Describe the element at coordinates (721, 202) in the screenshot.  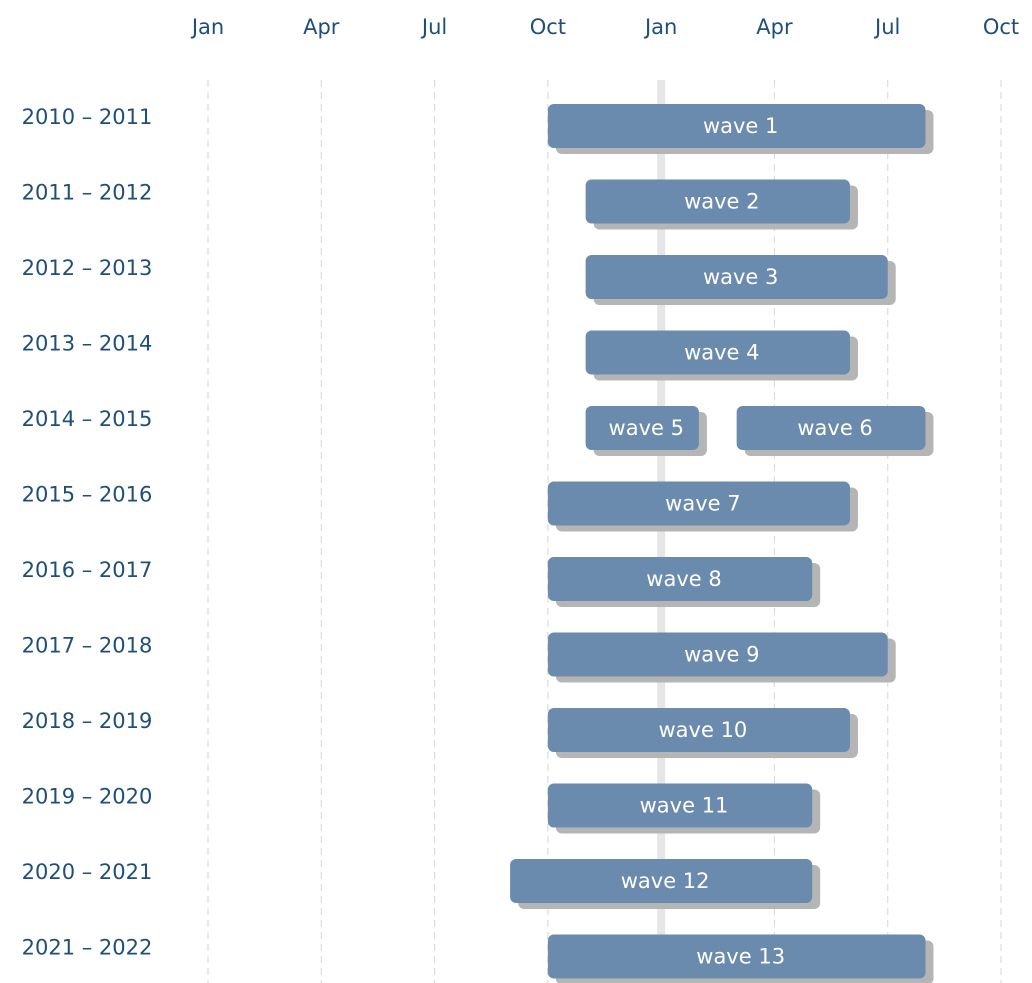
I see `bar-label: wave 2` at that location.